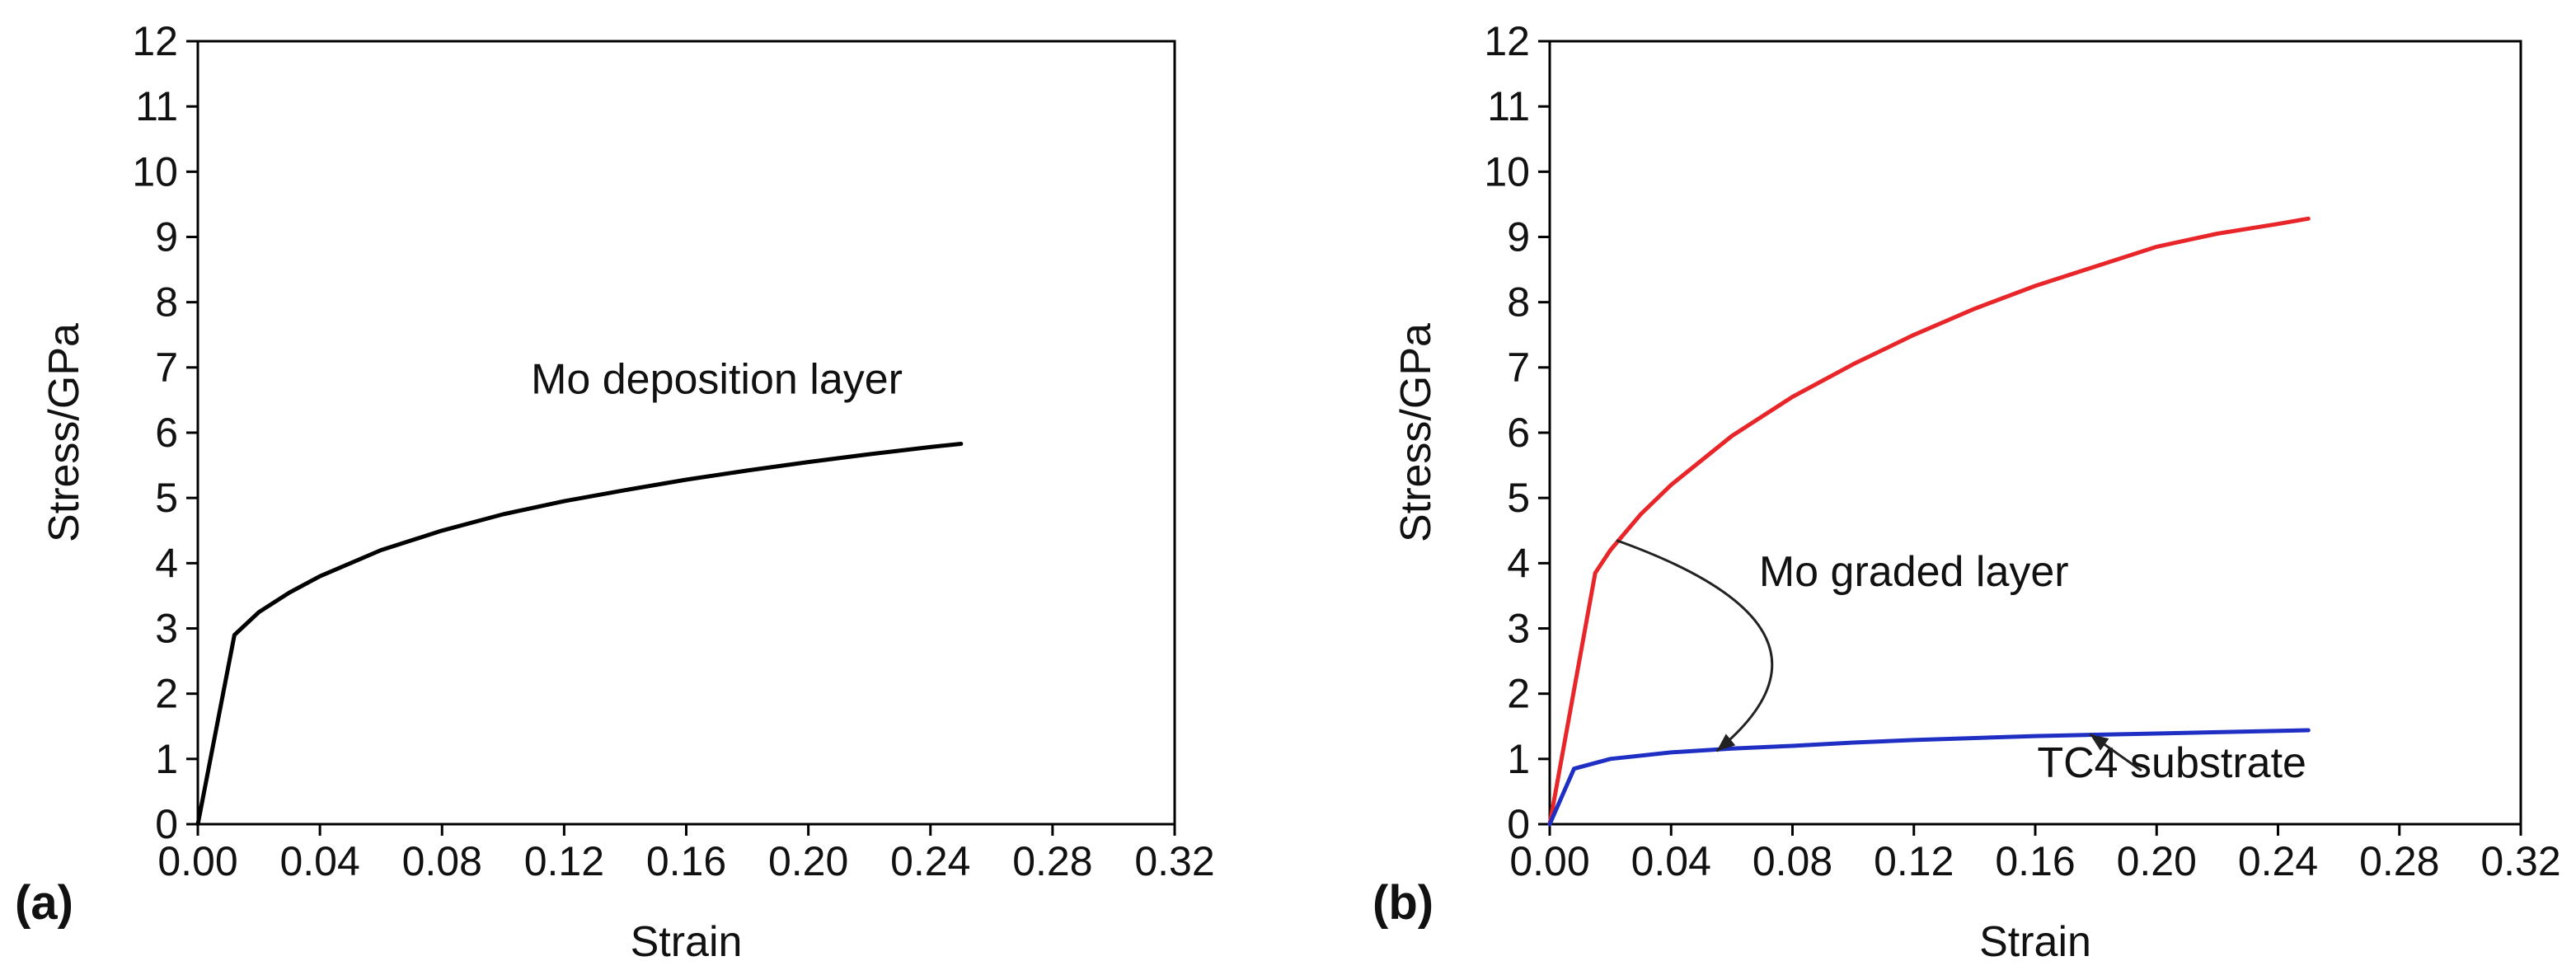 Image resolution: width=2576 pixels, height=975 pixels. What do you see at coordinates (717, 380) in the screenshot?
I see `annotation-label: Mo deposition layer` at bounding box center [717, 380].